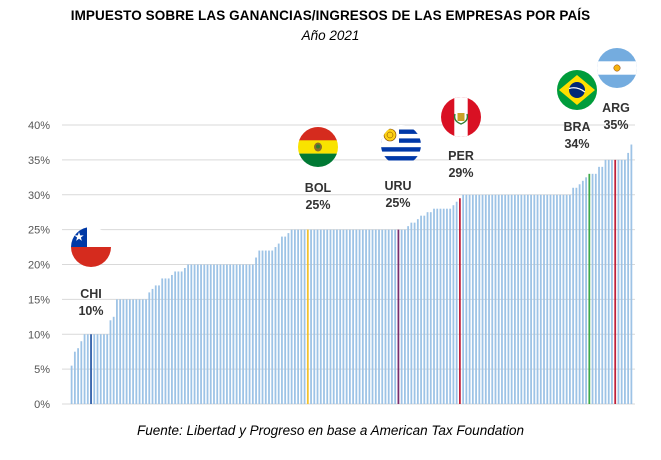 The image size is (661, 460). I want to click on bar-per, so click(460, 301).